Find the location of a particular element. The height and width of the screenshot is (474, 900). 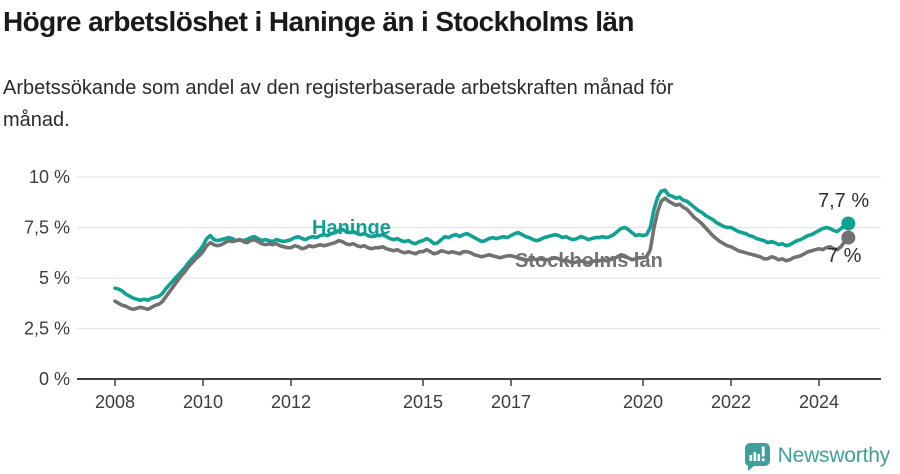

end-value-label-stockholms-lan: 7 % is located at coordinates (844, 256).